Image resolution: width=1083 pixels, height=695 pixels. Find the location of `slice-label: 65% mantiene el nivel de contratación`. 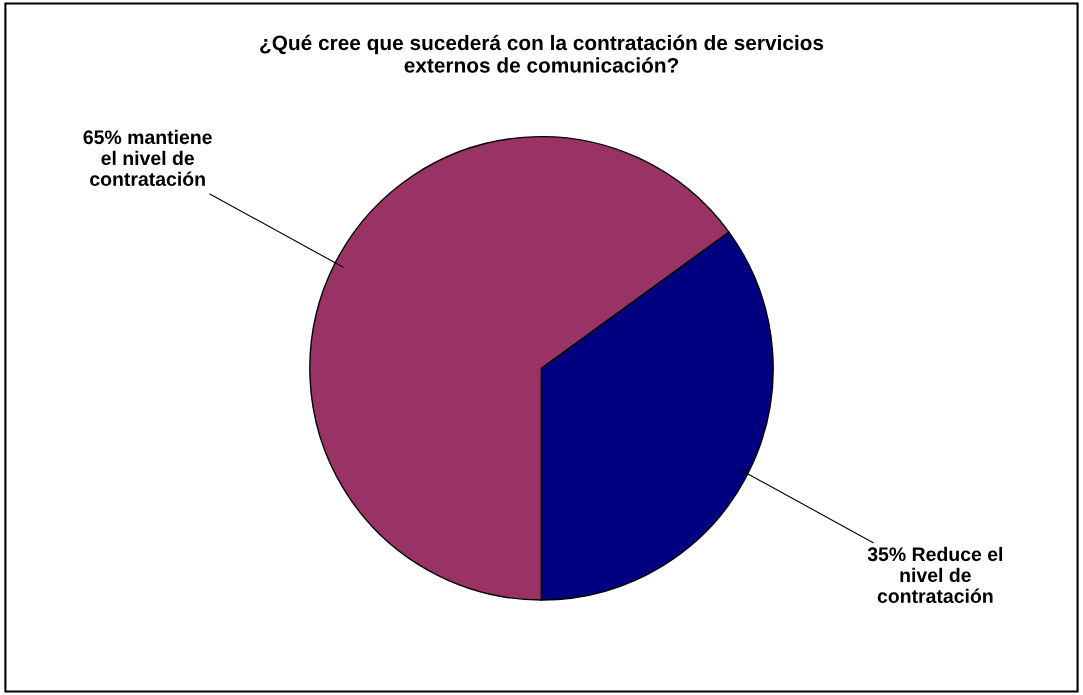

slice-label: 65% mantiene el nivel de contratación is located at coordinates (147, 158).